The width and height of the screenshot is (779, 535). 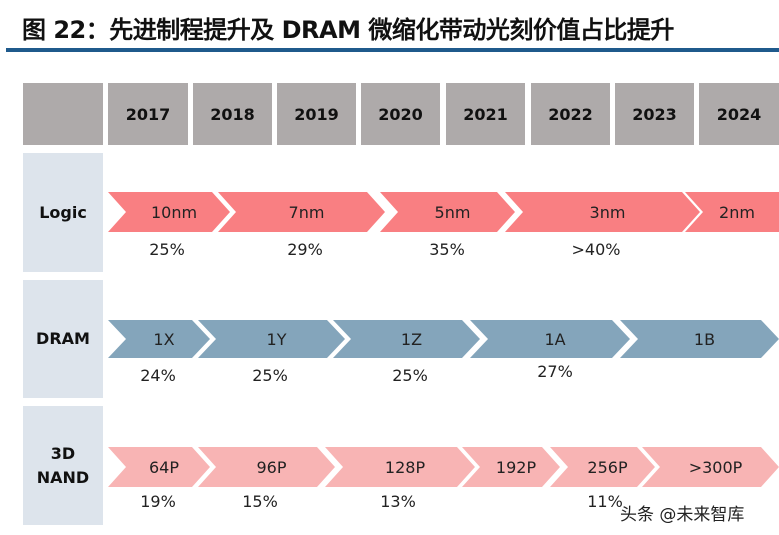 What do you see at coordinates (301, 212) in the screenshot?
I see `stage-arrow: 7nm` at bounding box center [301, 212].